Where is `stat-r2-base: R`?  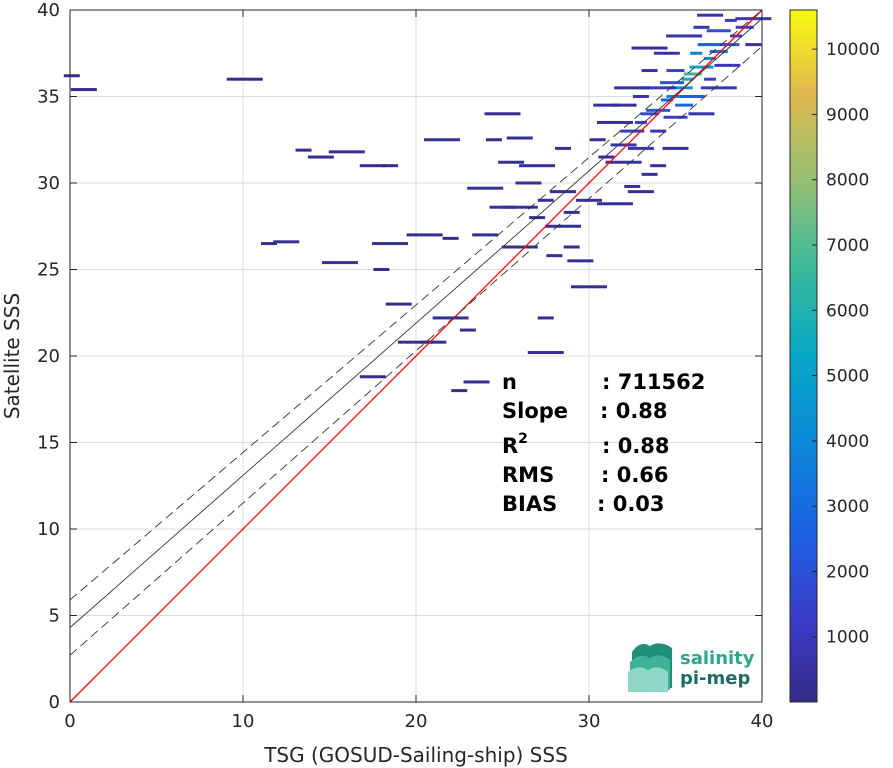 stat-r2-base: R is located at coordinates (510, 446).